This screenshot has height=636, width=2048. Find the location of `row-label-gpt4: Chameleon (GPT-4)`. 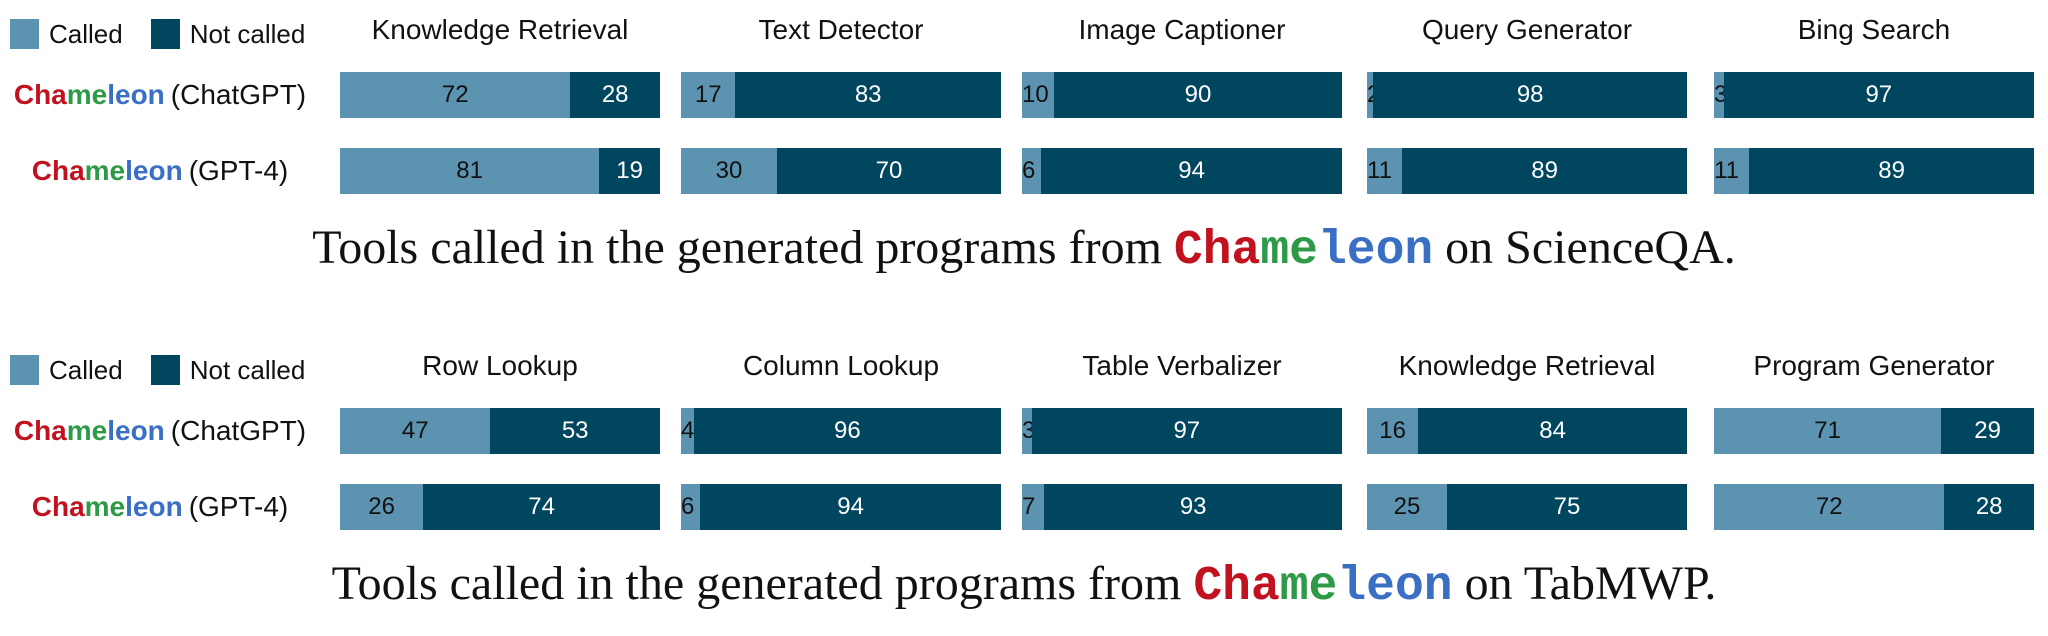

row-label-gpt4: Chameleon (GPT-4) is located at coordinates (160, 507).